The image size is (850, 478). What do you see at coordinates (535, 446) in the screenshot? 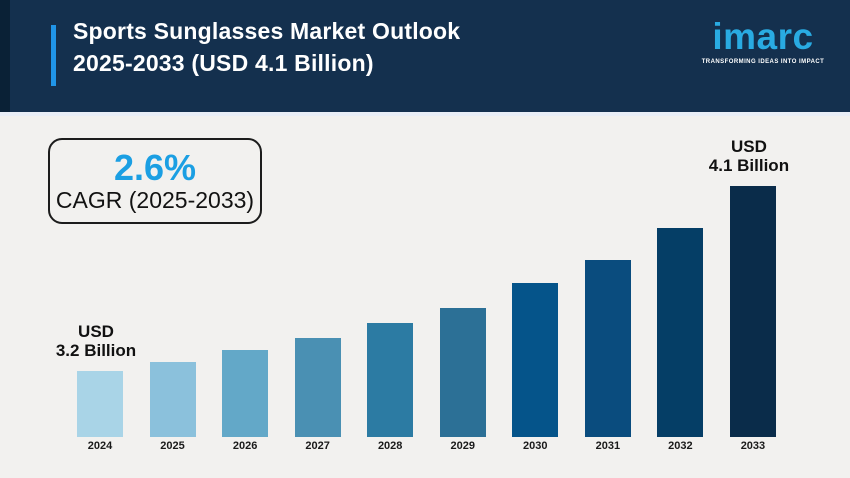
I see `x-axis-label-2030: 2030` at bounding box center [535, 446].